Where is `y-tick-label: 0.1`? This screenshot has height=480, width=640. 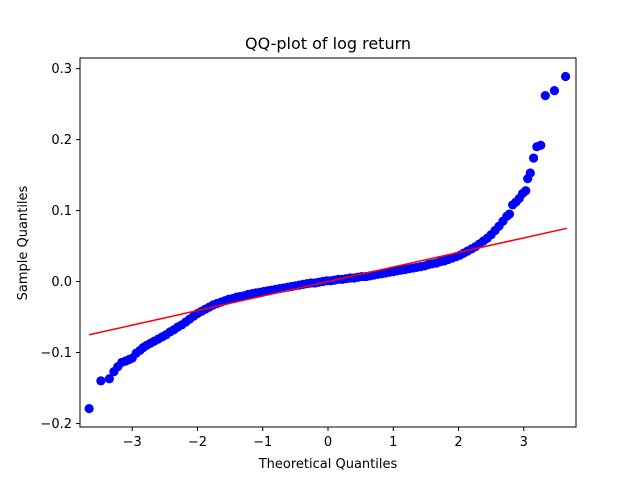 y-tick-label: 0.1 is located at coordinates (61, 211).